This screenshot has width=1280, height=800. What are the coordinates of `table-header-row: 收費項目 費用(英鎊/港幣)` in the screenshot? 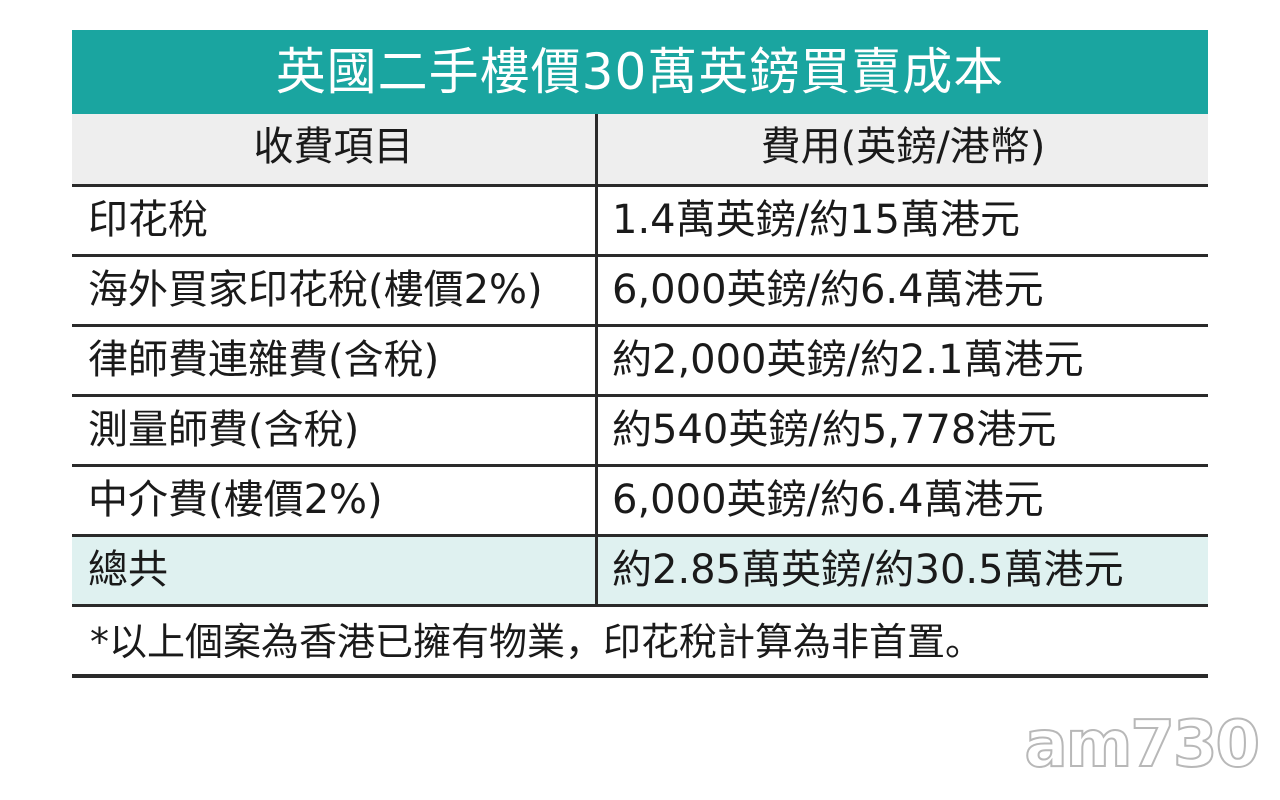 It's located at (640, 149).